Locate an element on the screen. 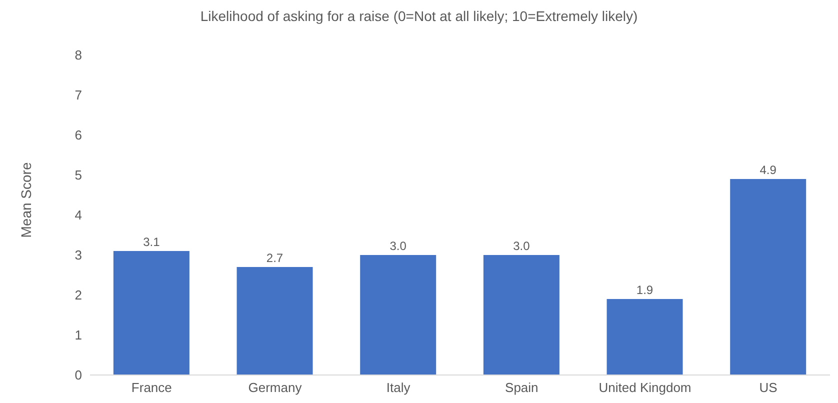 Image resolution: width=838 pixels, height=403 pixels. y-tick-label: 4 is located at coordinates (78, 215).